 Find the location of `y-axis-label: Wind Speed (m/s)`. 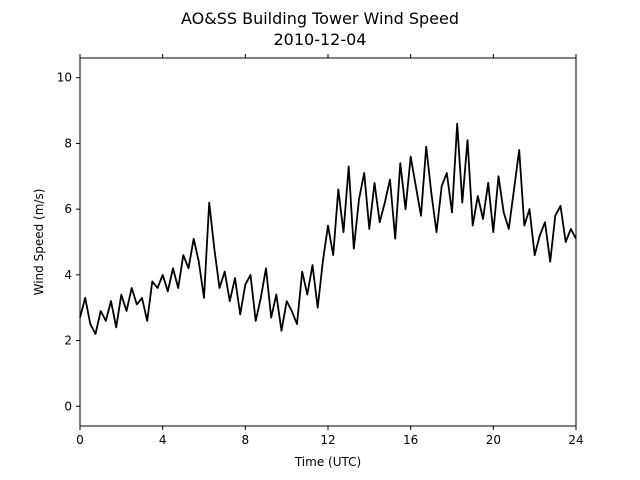

y-axis-label: Wind Speed (m/s) is located at coordinates (39, 242).